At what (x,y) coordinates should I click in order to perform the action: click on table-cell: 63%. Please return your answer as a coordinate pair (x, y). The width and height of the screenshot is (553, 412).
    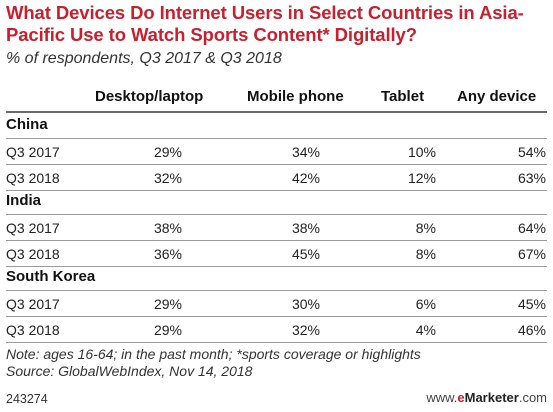
    Looking at the image, I should click on (531, 178).